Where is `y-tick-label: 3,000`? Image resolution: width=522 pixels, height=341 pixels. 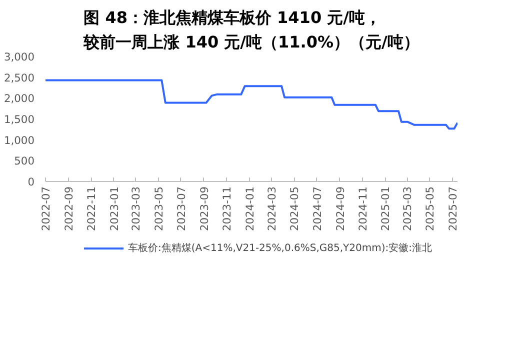 y-tick-label: 3,000 is located at coordinates (19, 57).